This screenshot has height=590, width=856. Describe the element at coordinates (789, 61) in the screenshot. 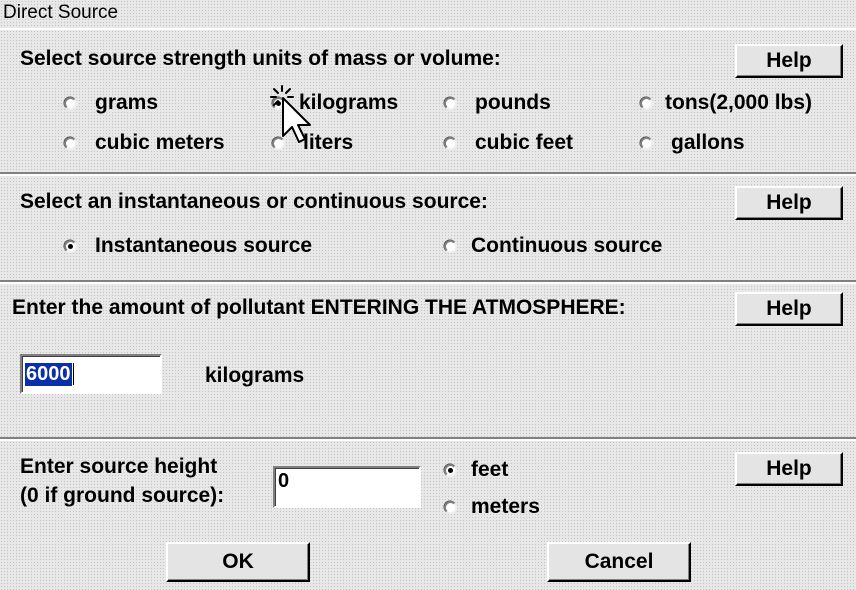

I see `units-help-button: Help` at that location.